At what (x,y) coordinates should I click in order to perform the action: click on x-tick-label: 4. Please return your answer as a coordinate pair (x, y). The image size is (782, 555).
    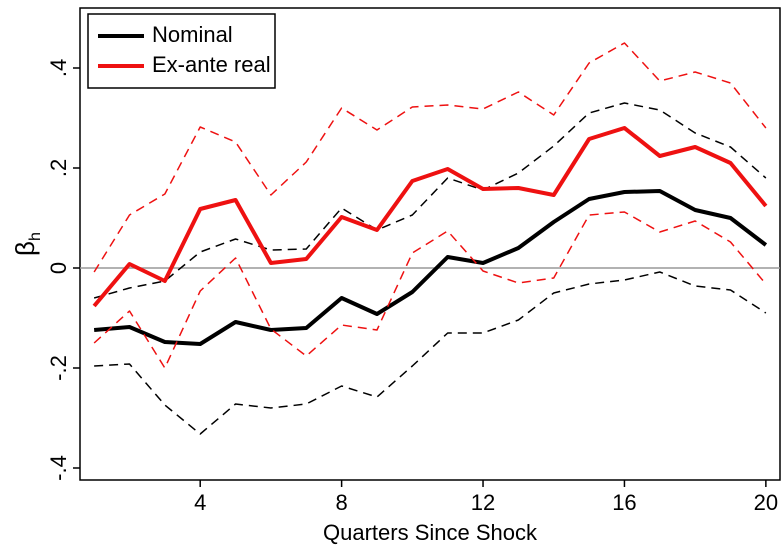
    Looking at the image, I should click on (200, 502).